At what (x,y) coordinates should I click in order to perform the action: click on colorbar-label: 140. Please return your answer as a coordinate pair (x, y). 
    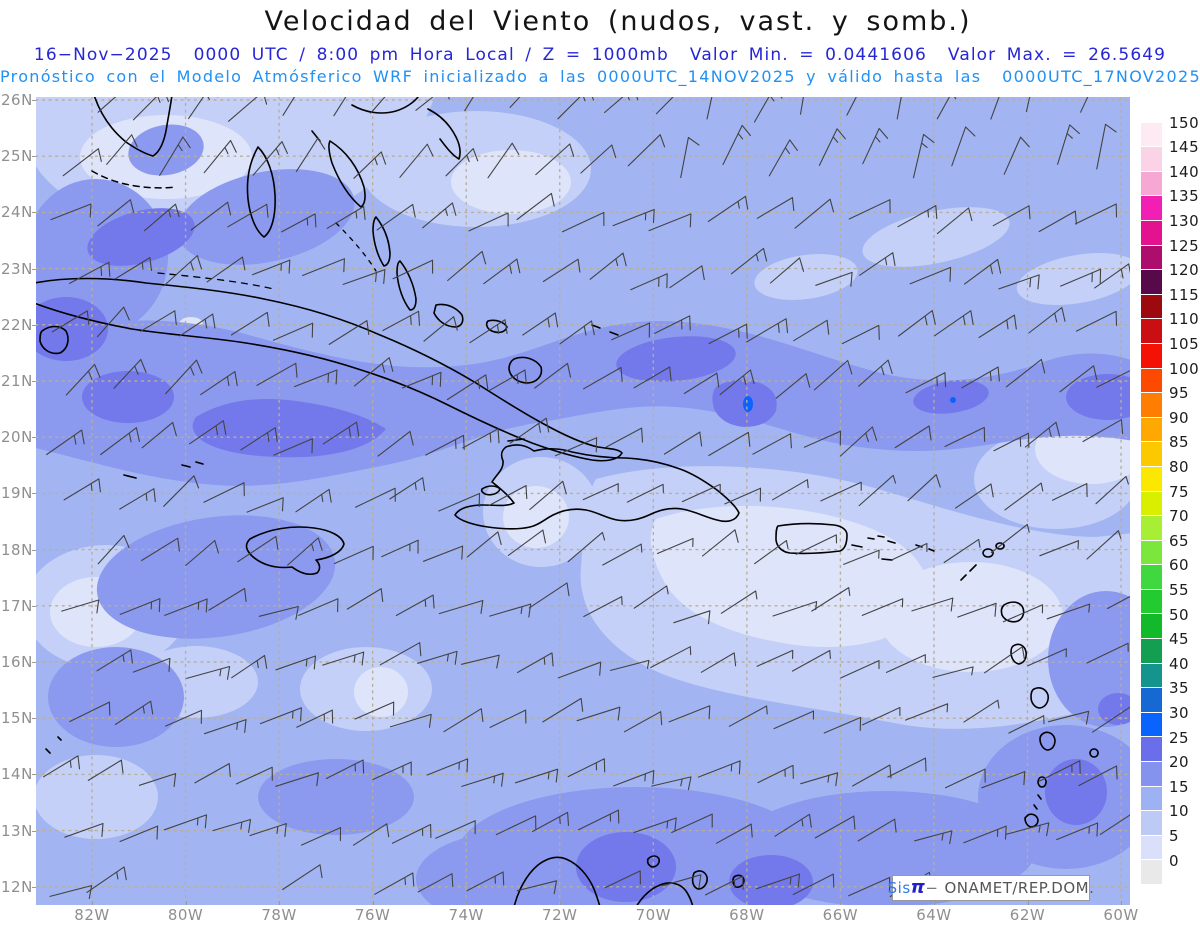
    Looking at the image, I should click on (1184, 171).